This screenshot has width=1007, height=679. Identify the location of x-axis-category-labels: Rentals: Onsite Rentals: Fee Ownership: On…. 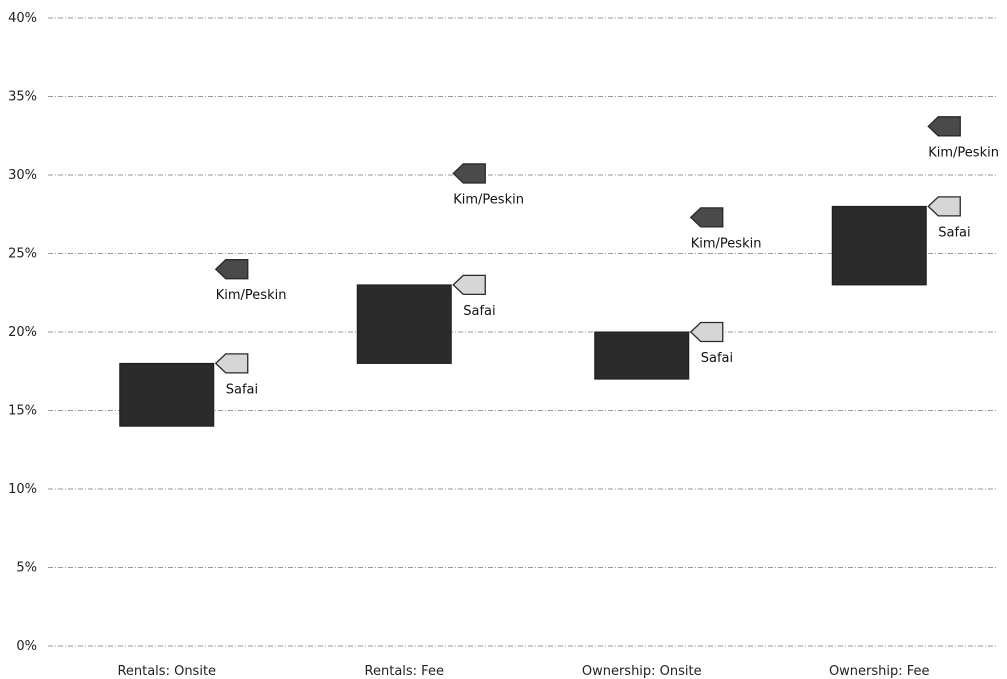
(523, 671).